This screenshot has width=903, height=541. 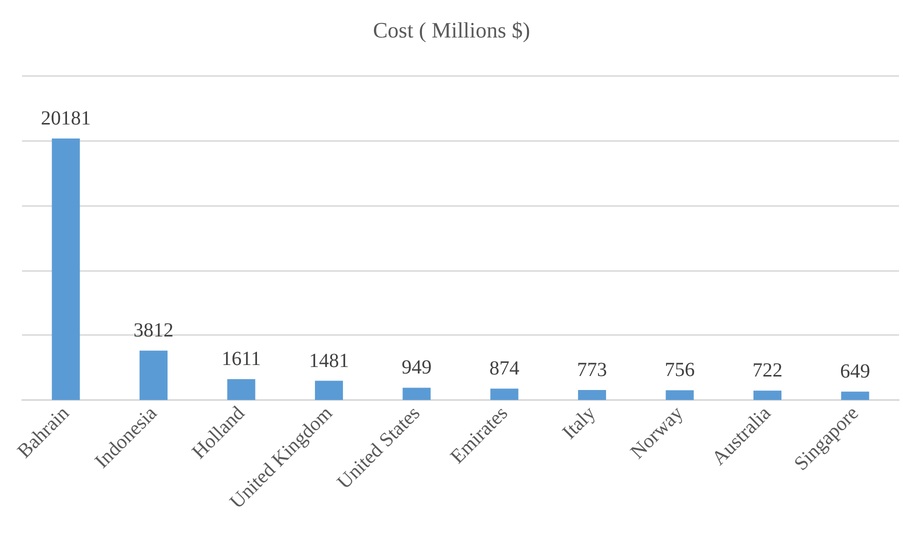 I want to click on x-tick-label: Italy, so click(x=579, y=423).